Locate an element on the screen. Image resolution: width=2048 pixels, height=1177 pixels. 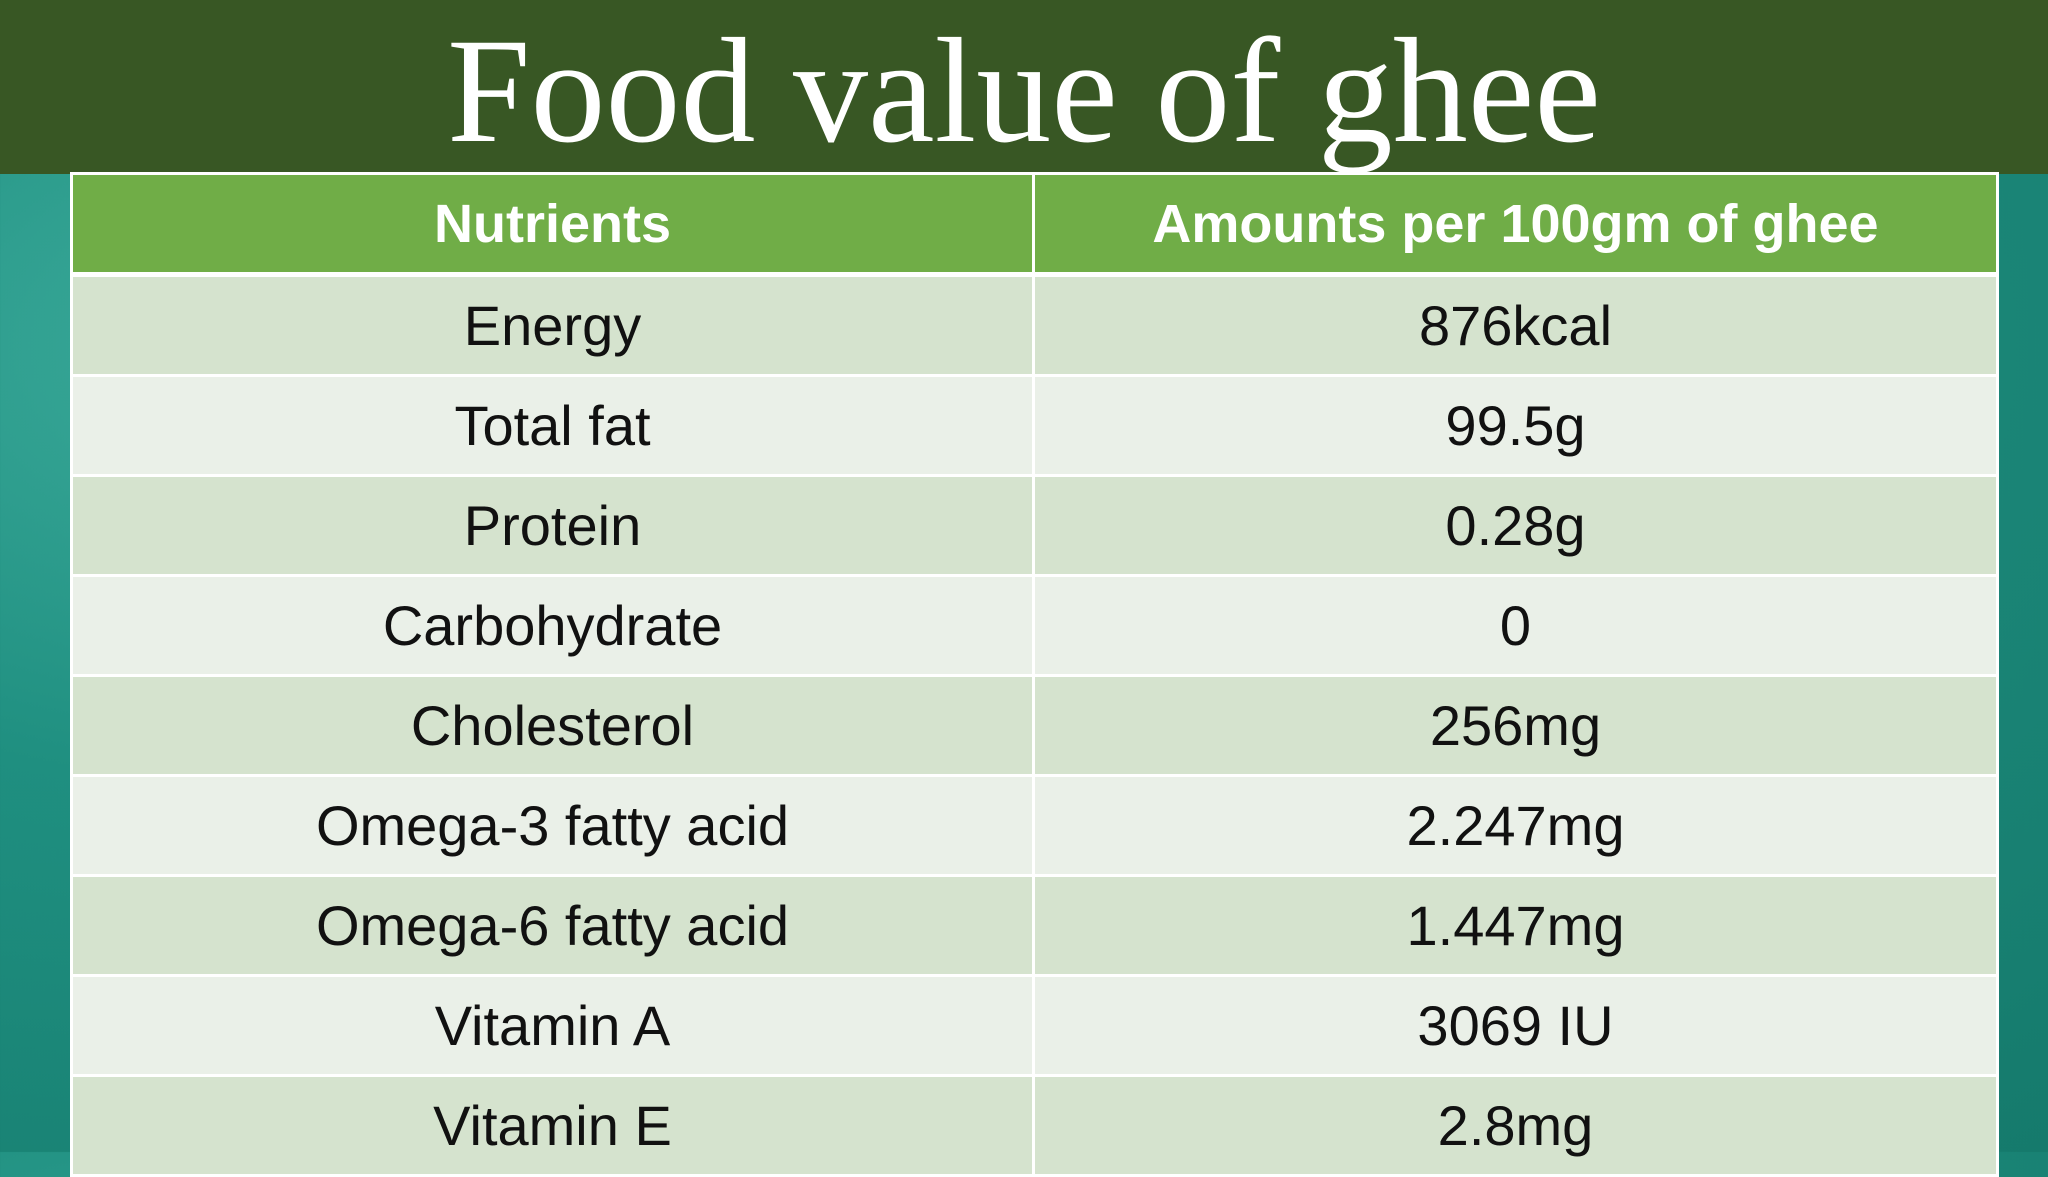
table-row: Protein 0.28g is located at coordinates (1034, 525).